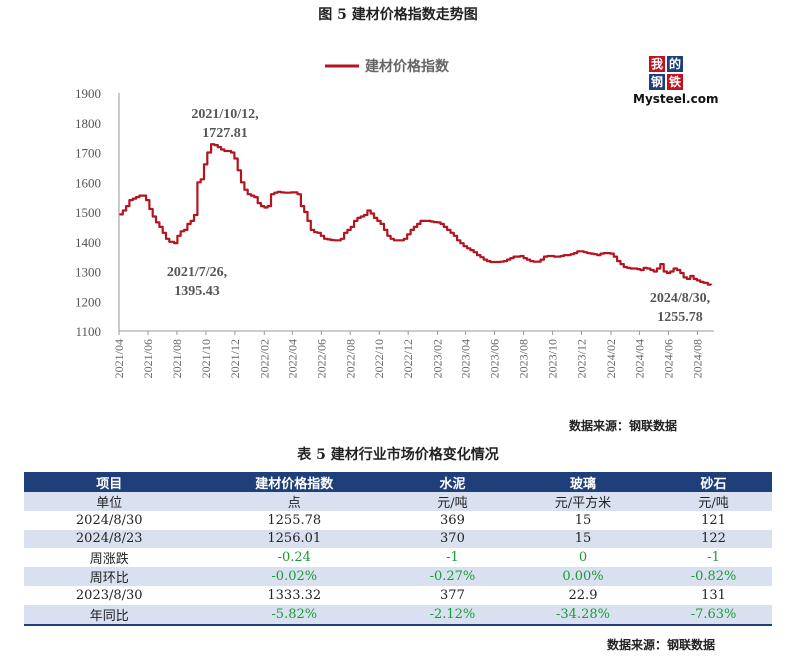  What do you see at coordinates (452, 482) in the screenshot?
I see `header-cement: 水泥` at bounding box center [452, 482].